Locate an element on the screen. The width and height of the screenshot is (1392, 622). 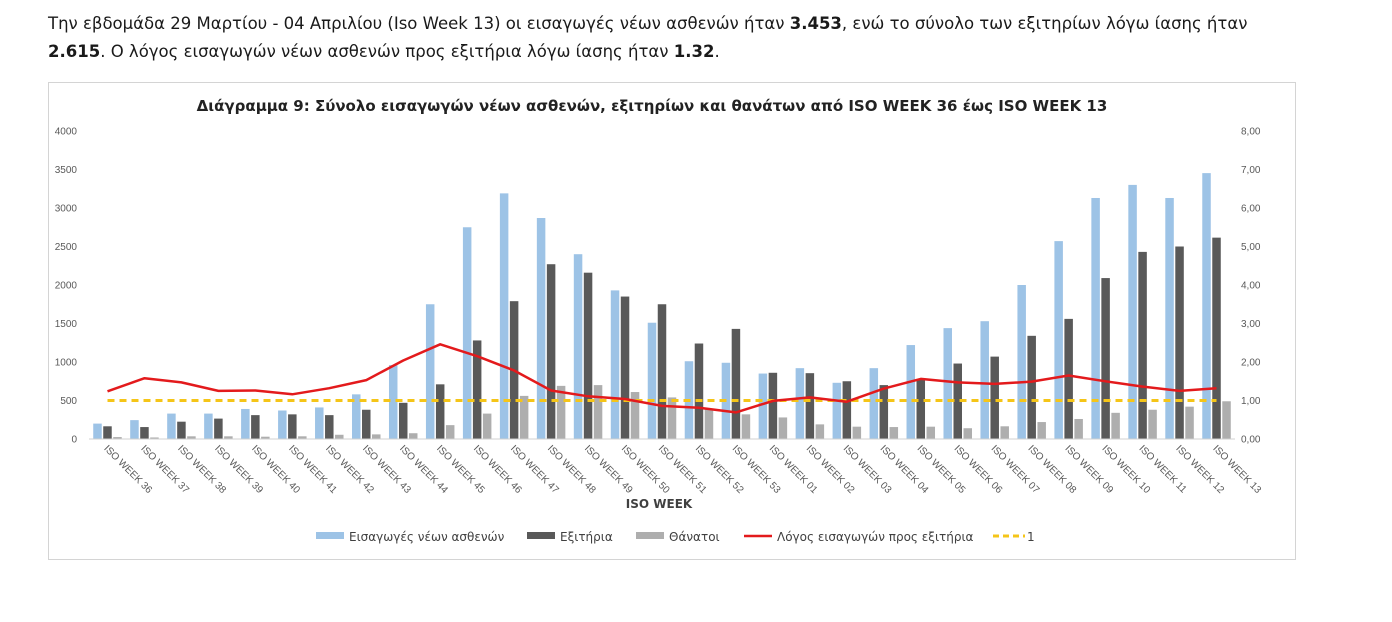
legend-deaths-label: Θάνατοι is located at coordinates (694, 537).